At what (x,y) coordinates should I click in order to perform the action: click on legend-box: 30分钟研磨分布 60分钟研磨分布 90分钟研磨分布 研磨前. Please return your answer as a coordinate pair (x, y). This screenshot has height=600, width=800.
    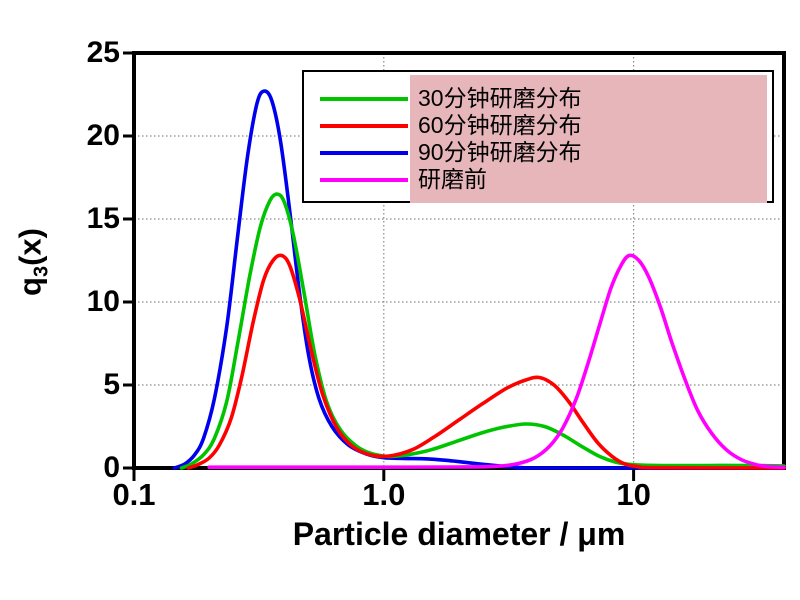
    Looking at the image, I should click on (538, 136).